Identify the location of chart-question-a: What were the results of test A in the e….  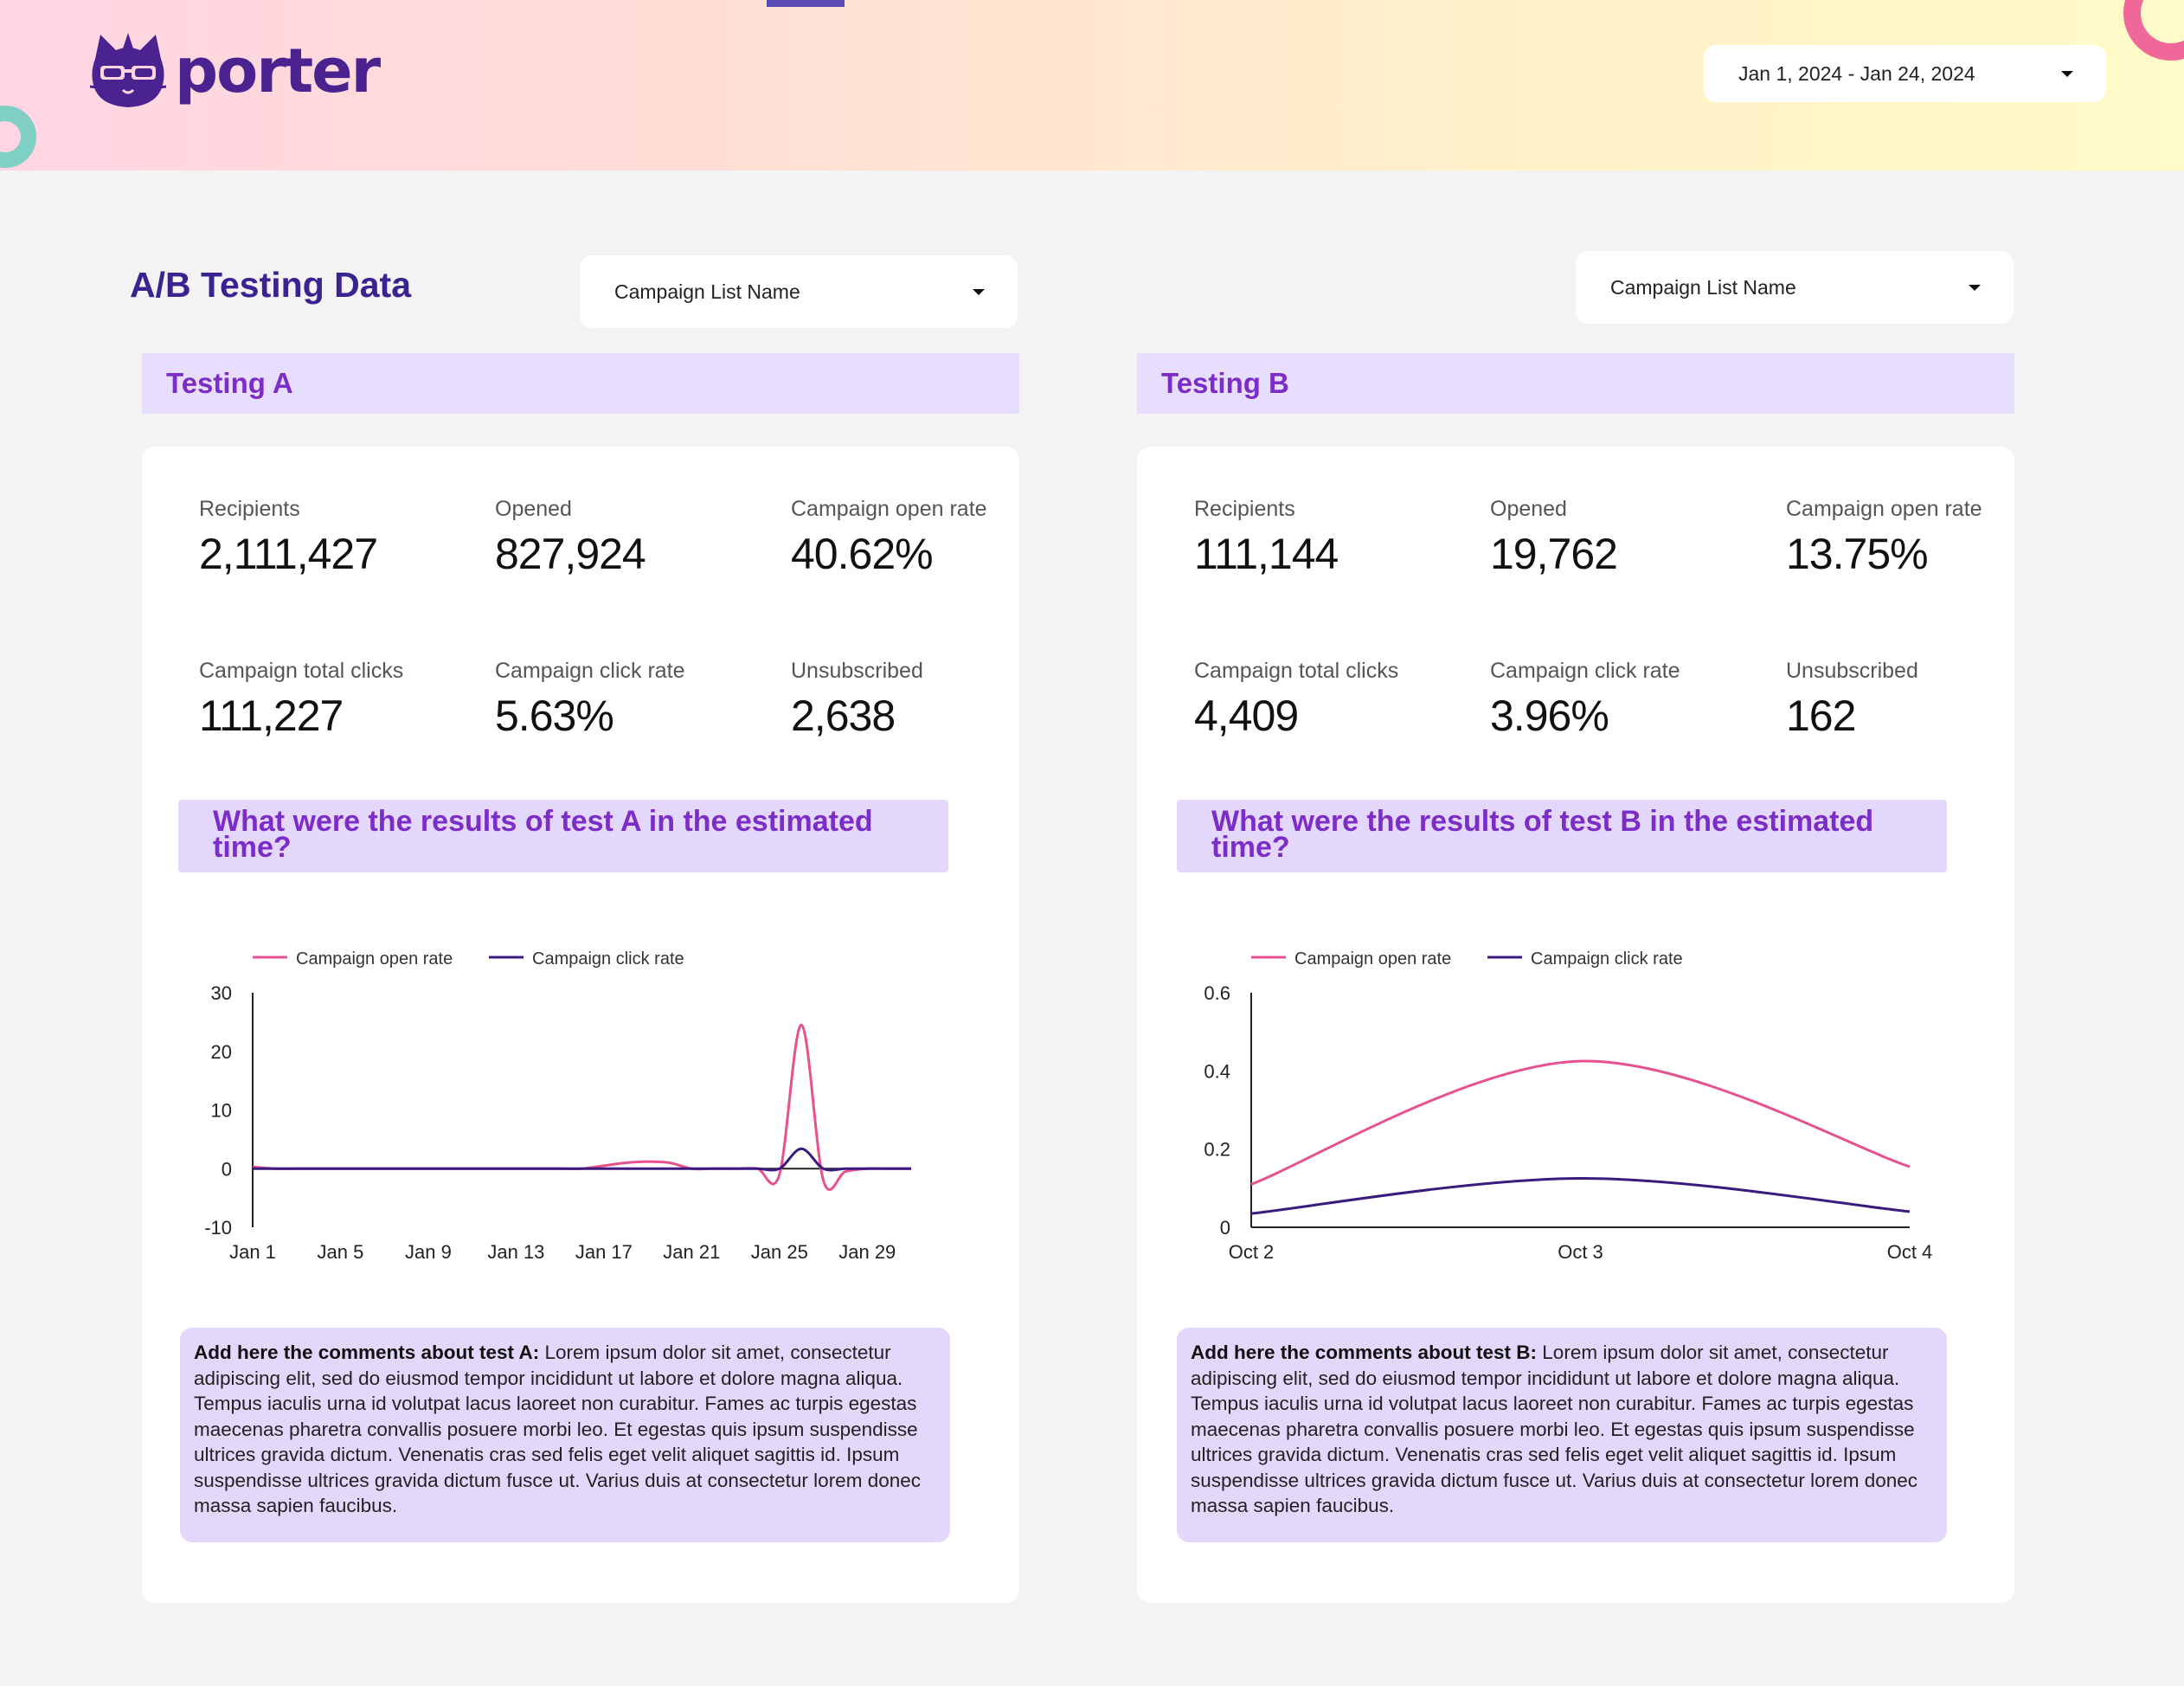
(563, 836).